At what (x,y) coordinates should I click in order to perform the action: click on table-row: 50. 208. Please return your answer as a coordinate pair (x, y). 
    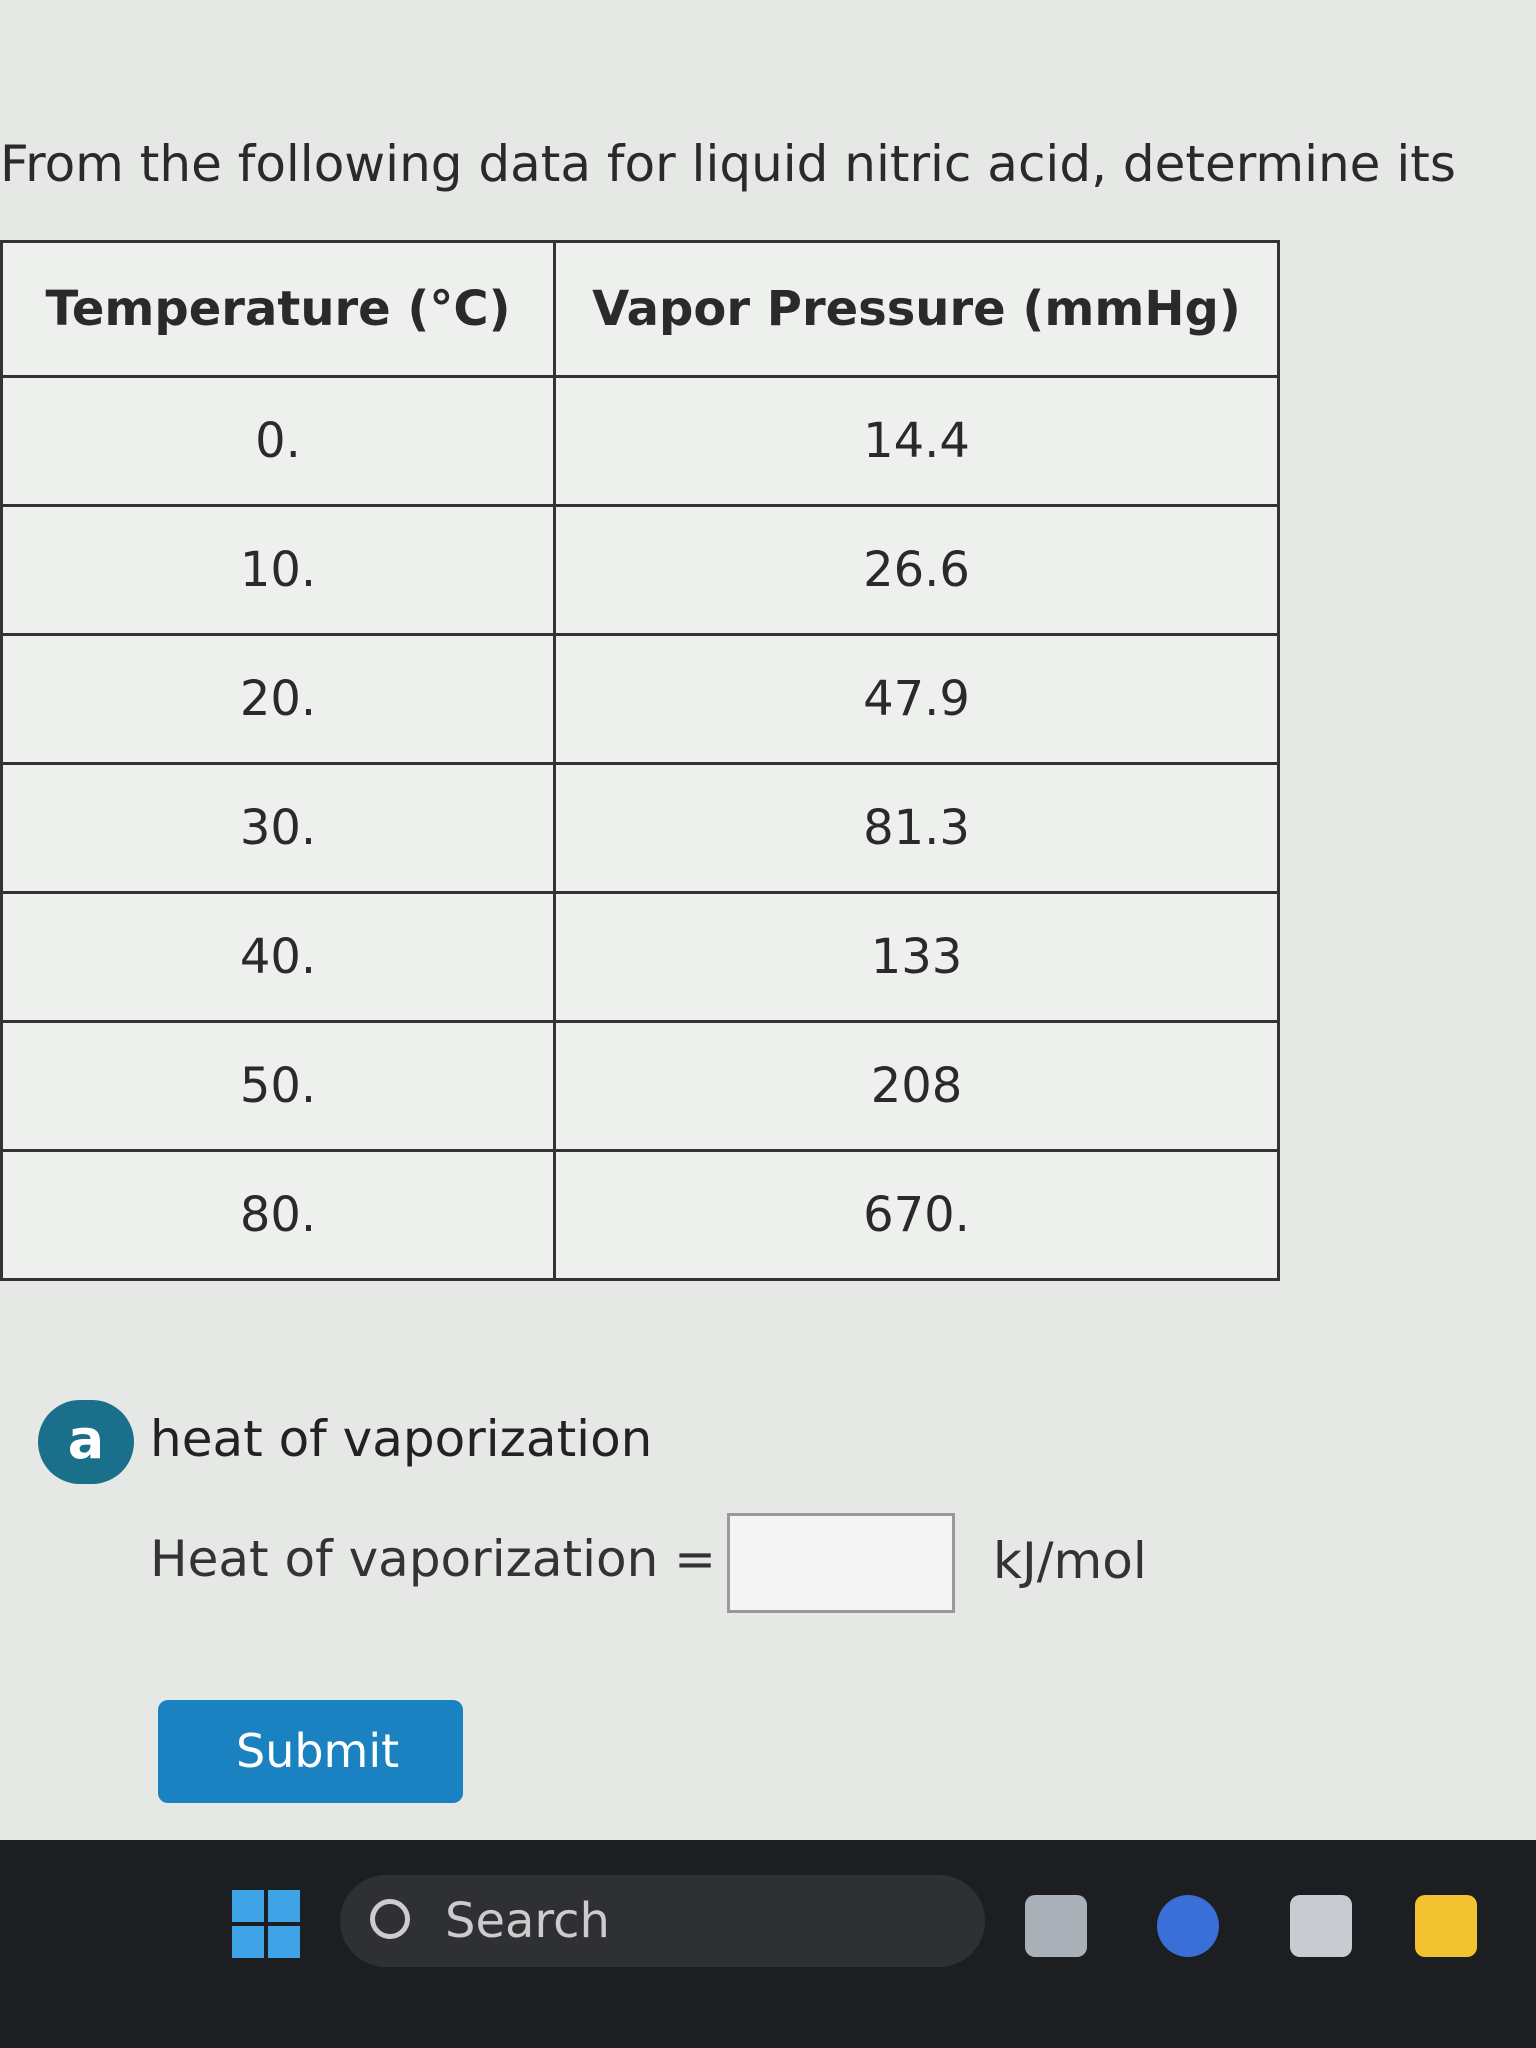
    Looking at the image, I should click on (640, 1086).